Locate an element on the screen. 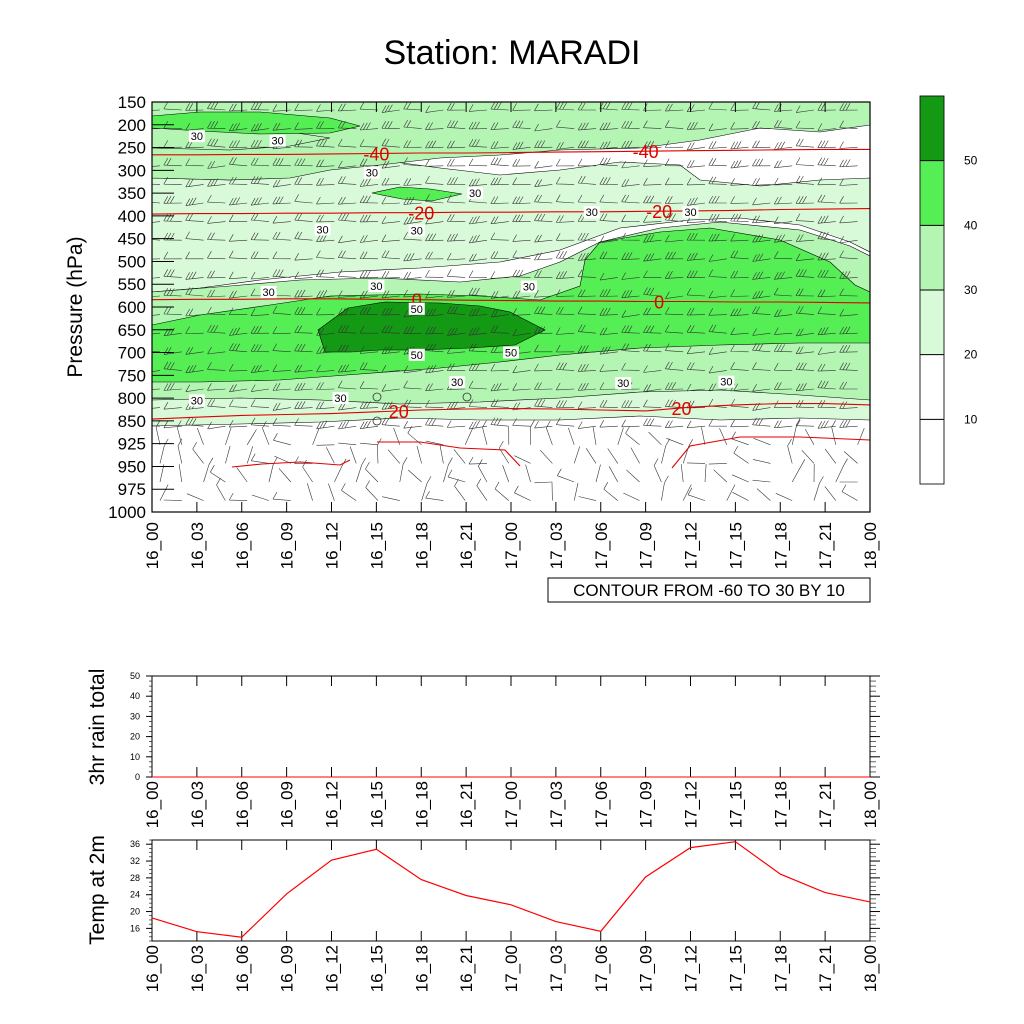 This screenshot has width=1024, height=1024. surface-temperature-contour is located at coordinates (291, 463).